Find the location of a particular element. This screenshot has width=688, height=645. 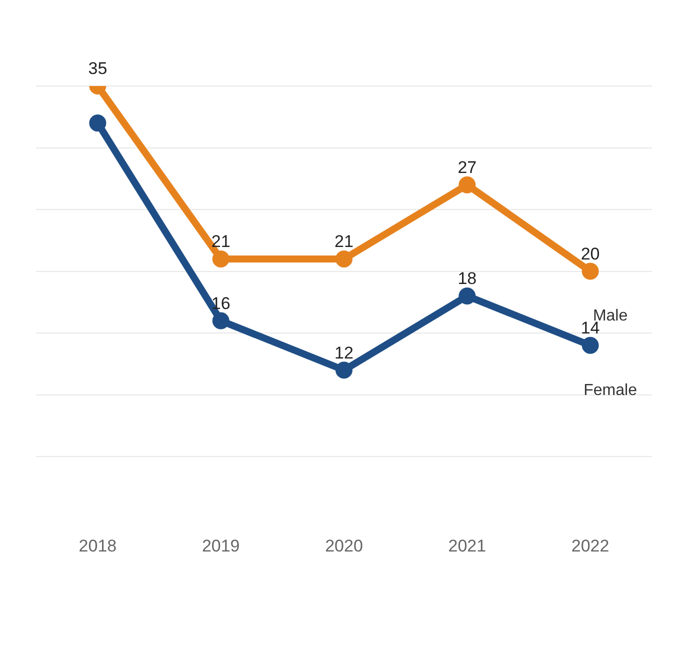

x-tick-label: 2021 is located at coordinates (467, 546).